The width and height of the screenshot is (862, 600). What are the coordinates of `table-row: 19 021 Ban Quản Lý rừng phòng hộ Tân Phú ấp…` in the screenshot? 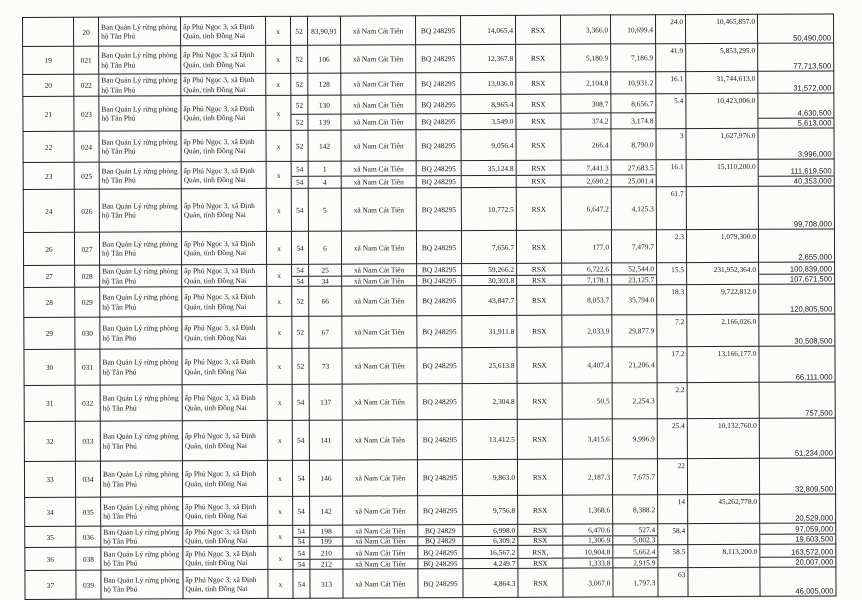 It's located at (428, 58).